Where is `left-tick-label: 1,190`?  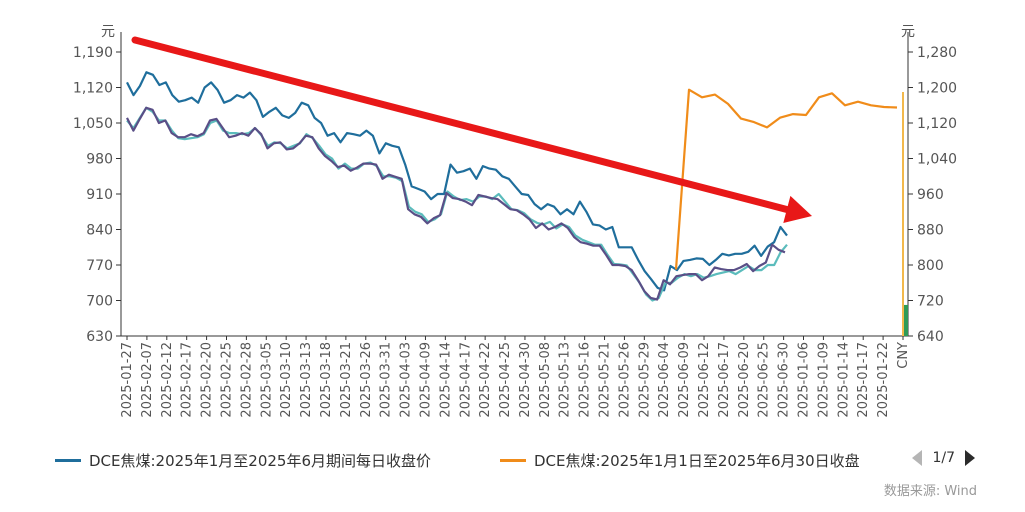
left-tick-label: 1,190 is located at coordinates (93, 53).